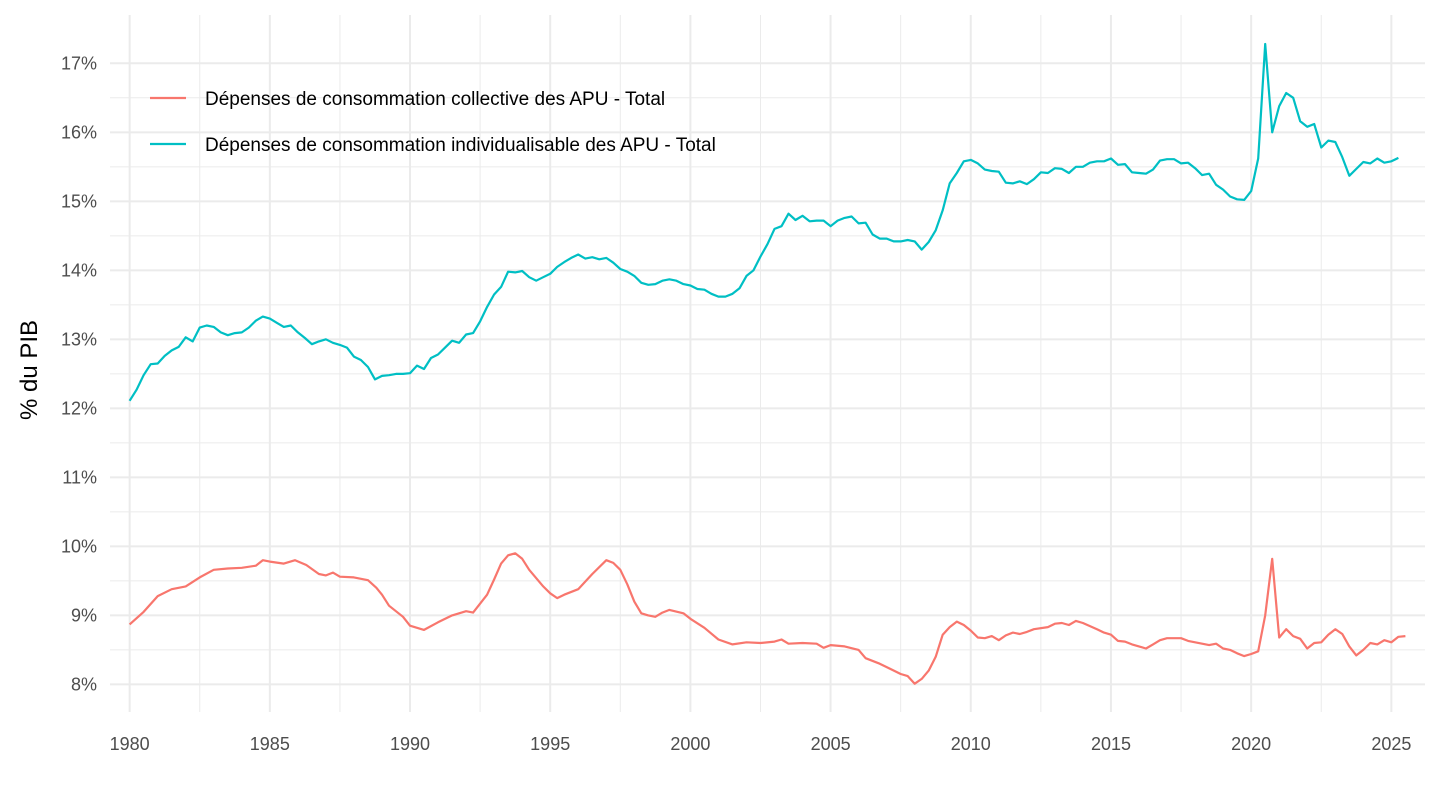 The width and height of the screenshot is (1440, 810). What do you see at coordinates (79, 477) in the screenshot?
I see `y-tick-label: 11%` at bounding box center [79, 477].